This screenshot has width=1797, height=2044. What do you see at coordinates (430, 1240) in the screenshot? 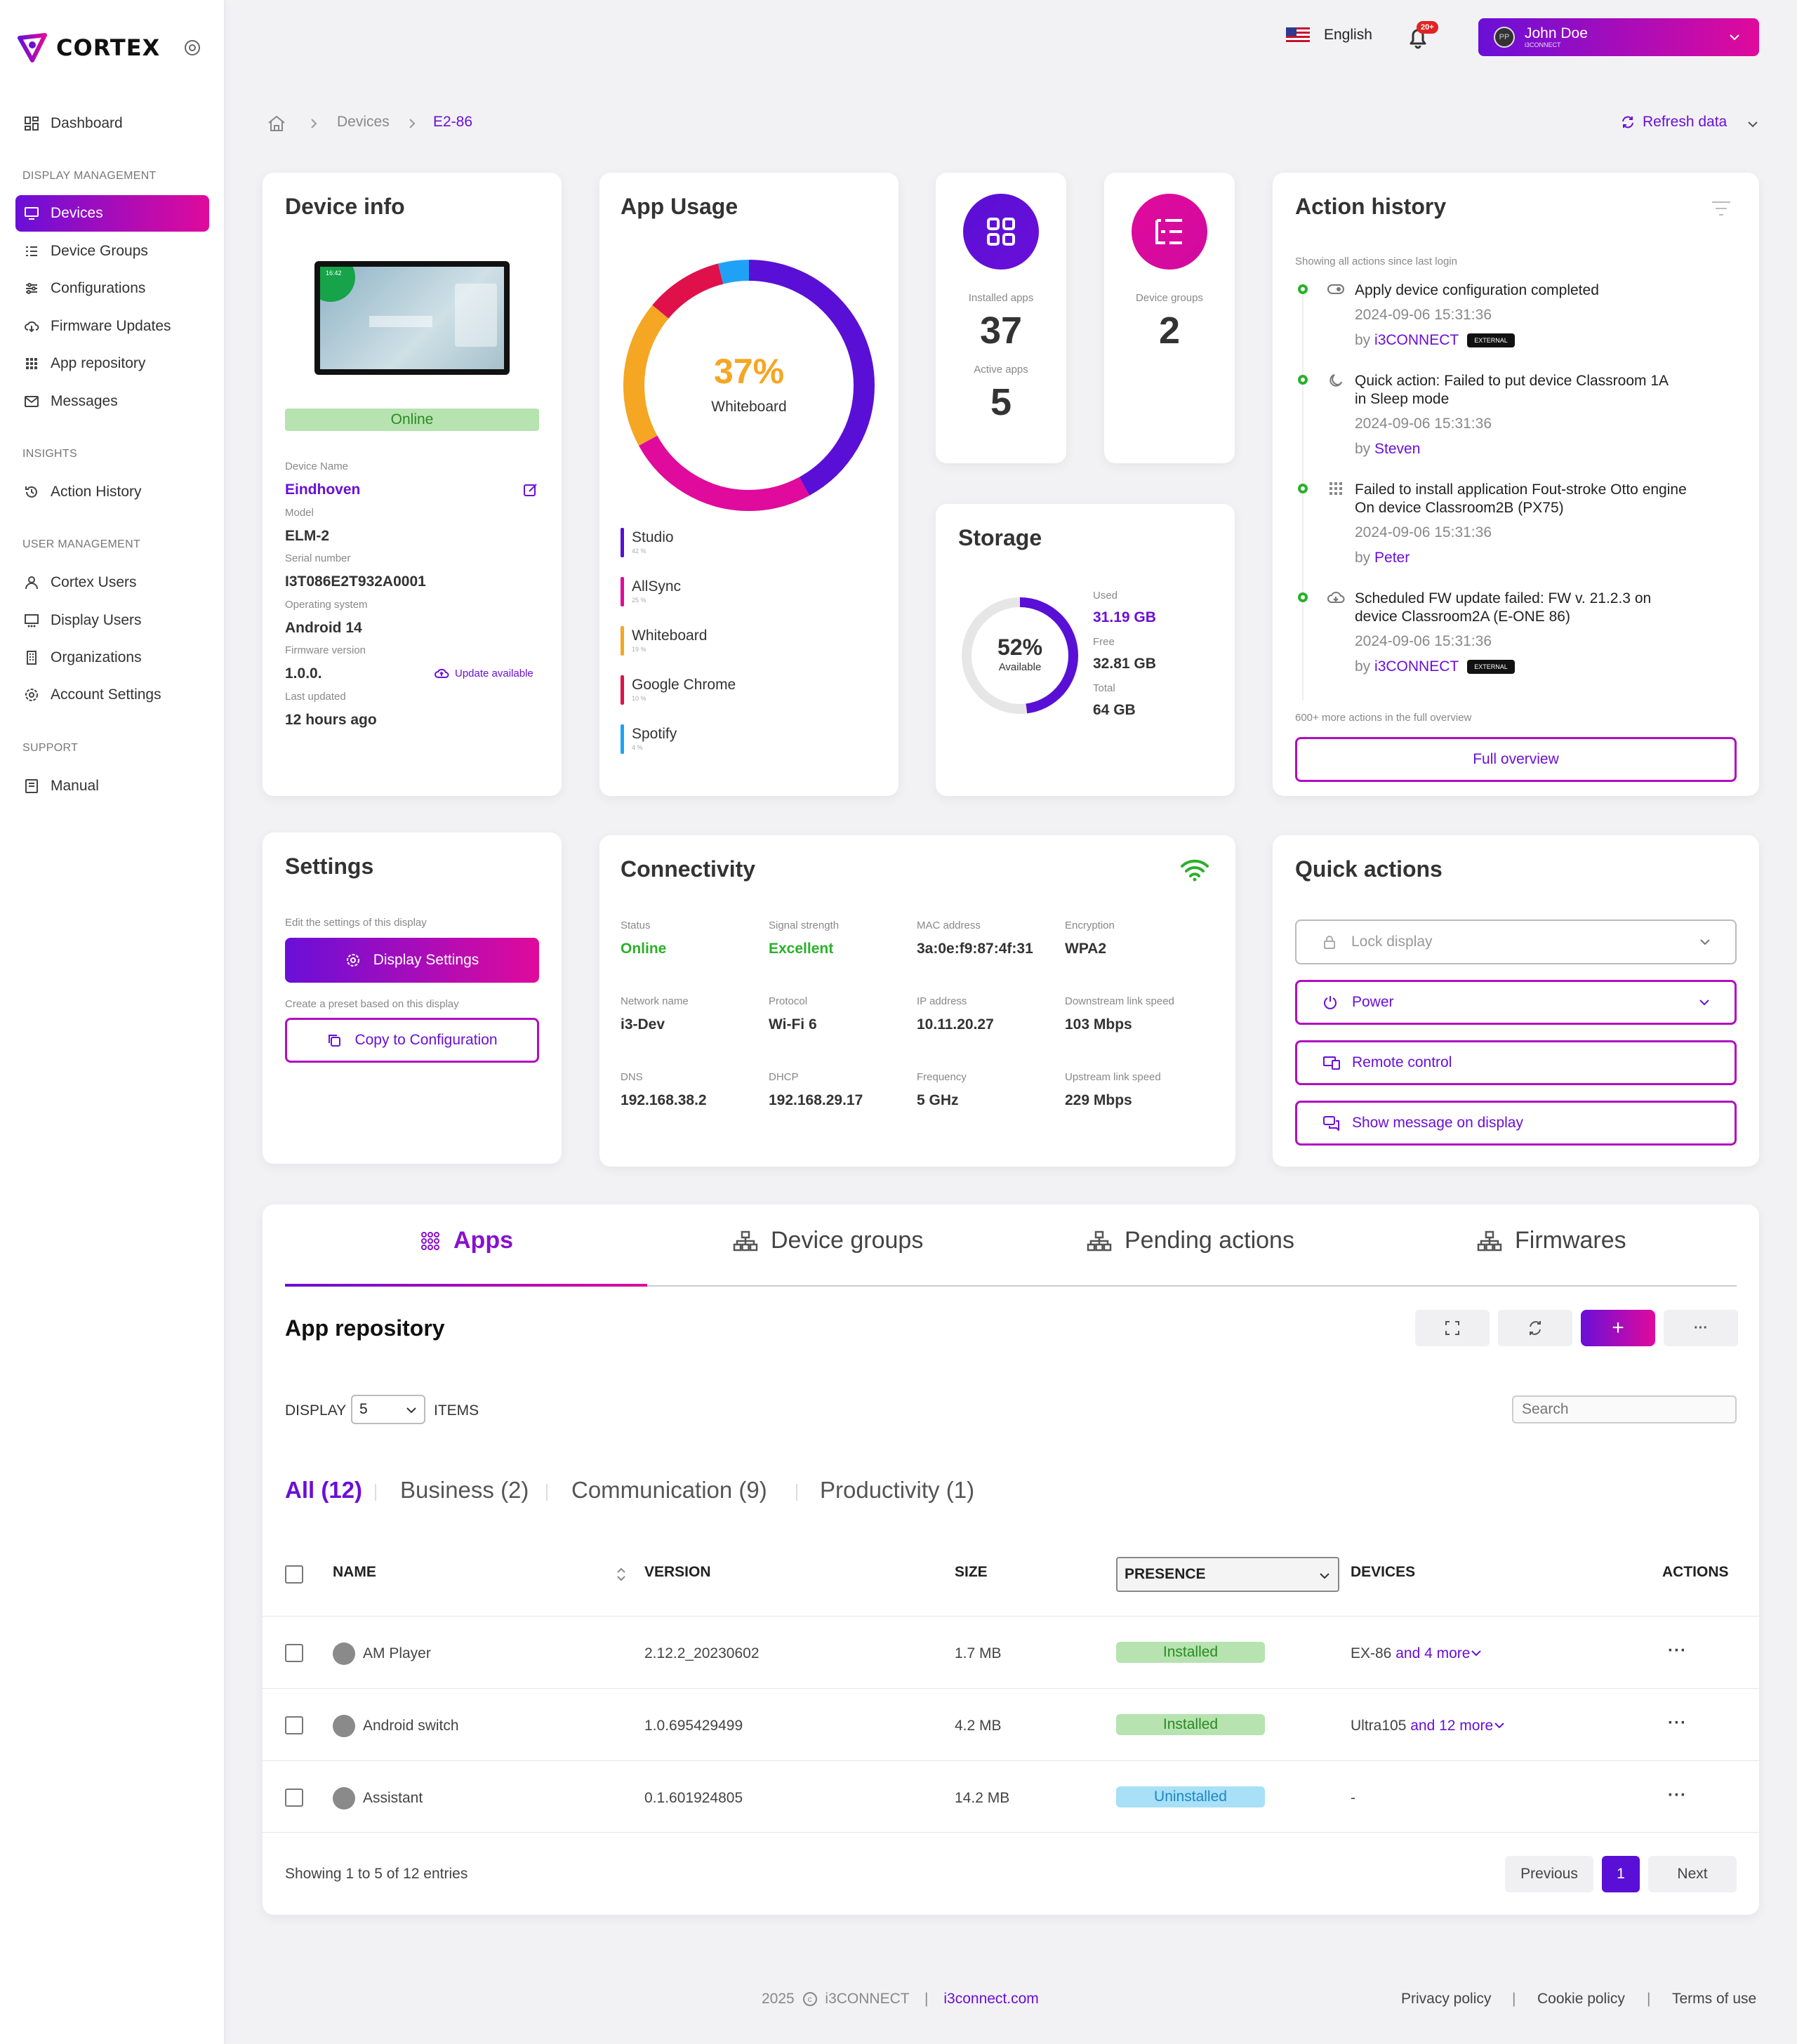
I see `apps-grid-icon` at bounding box center [430, 1240].